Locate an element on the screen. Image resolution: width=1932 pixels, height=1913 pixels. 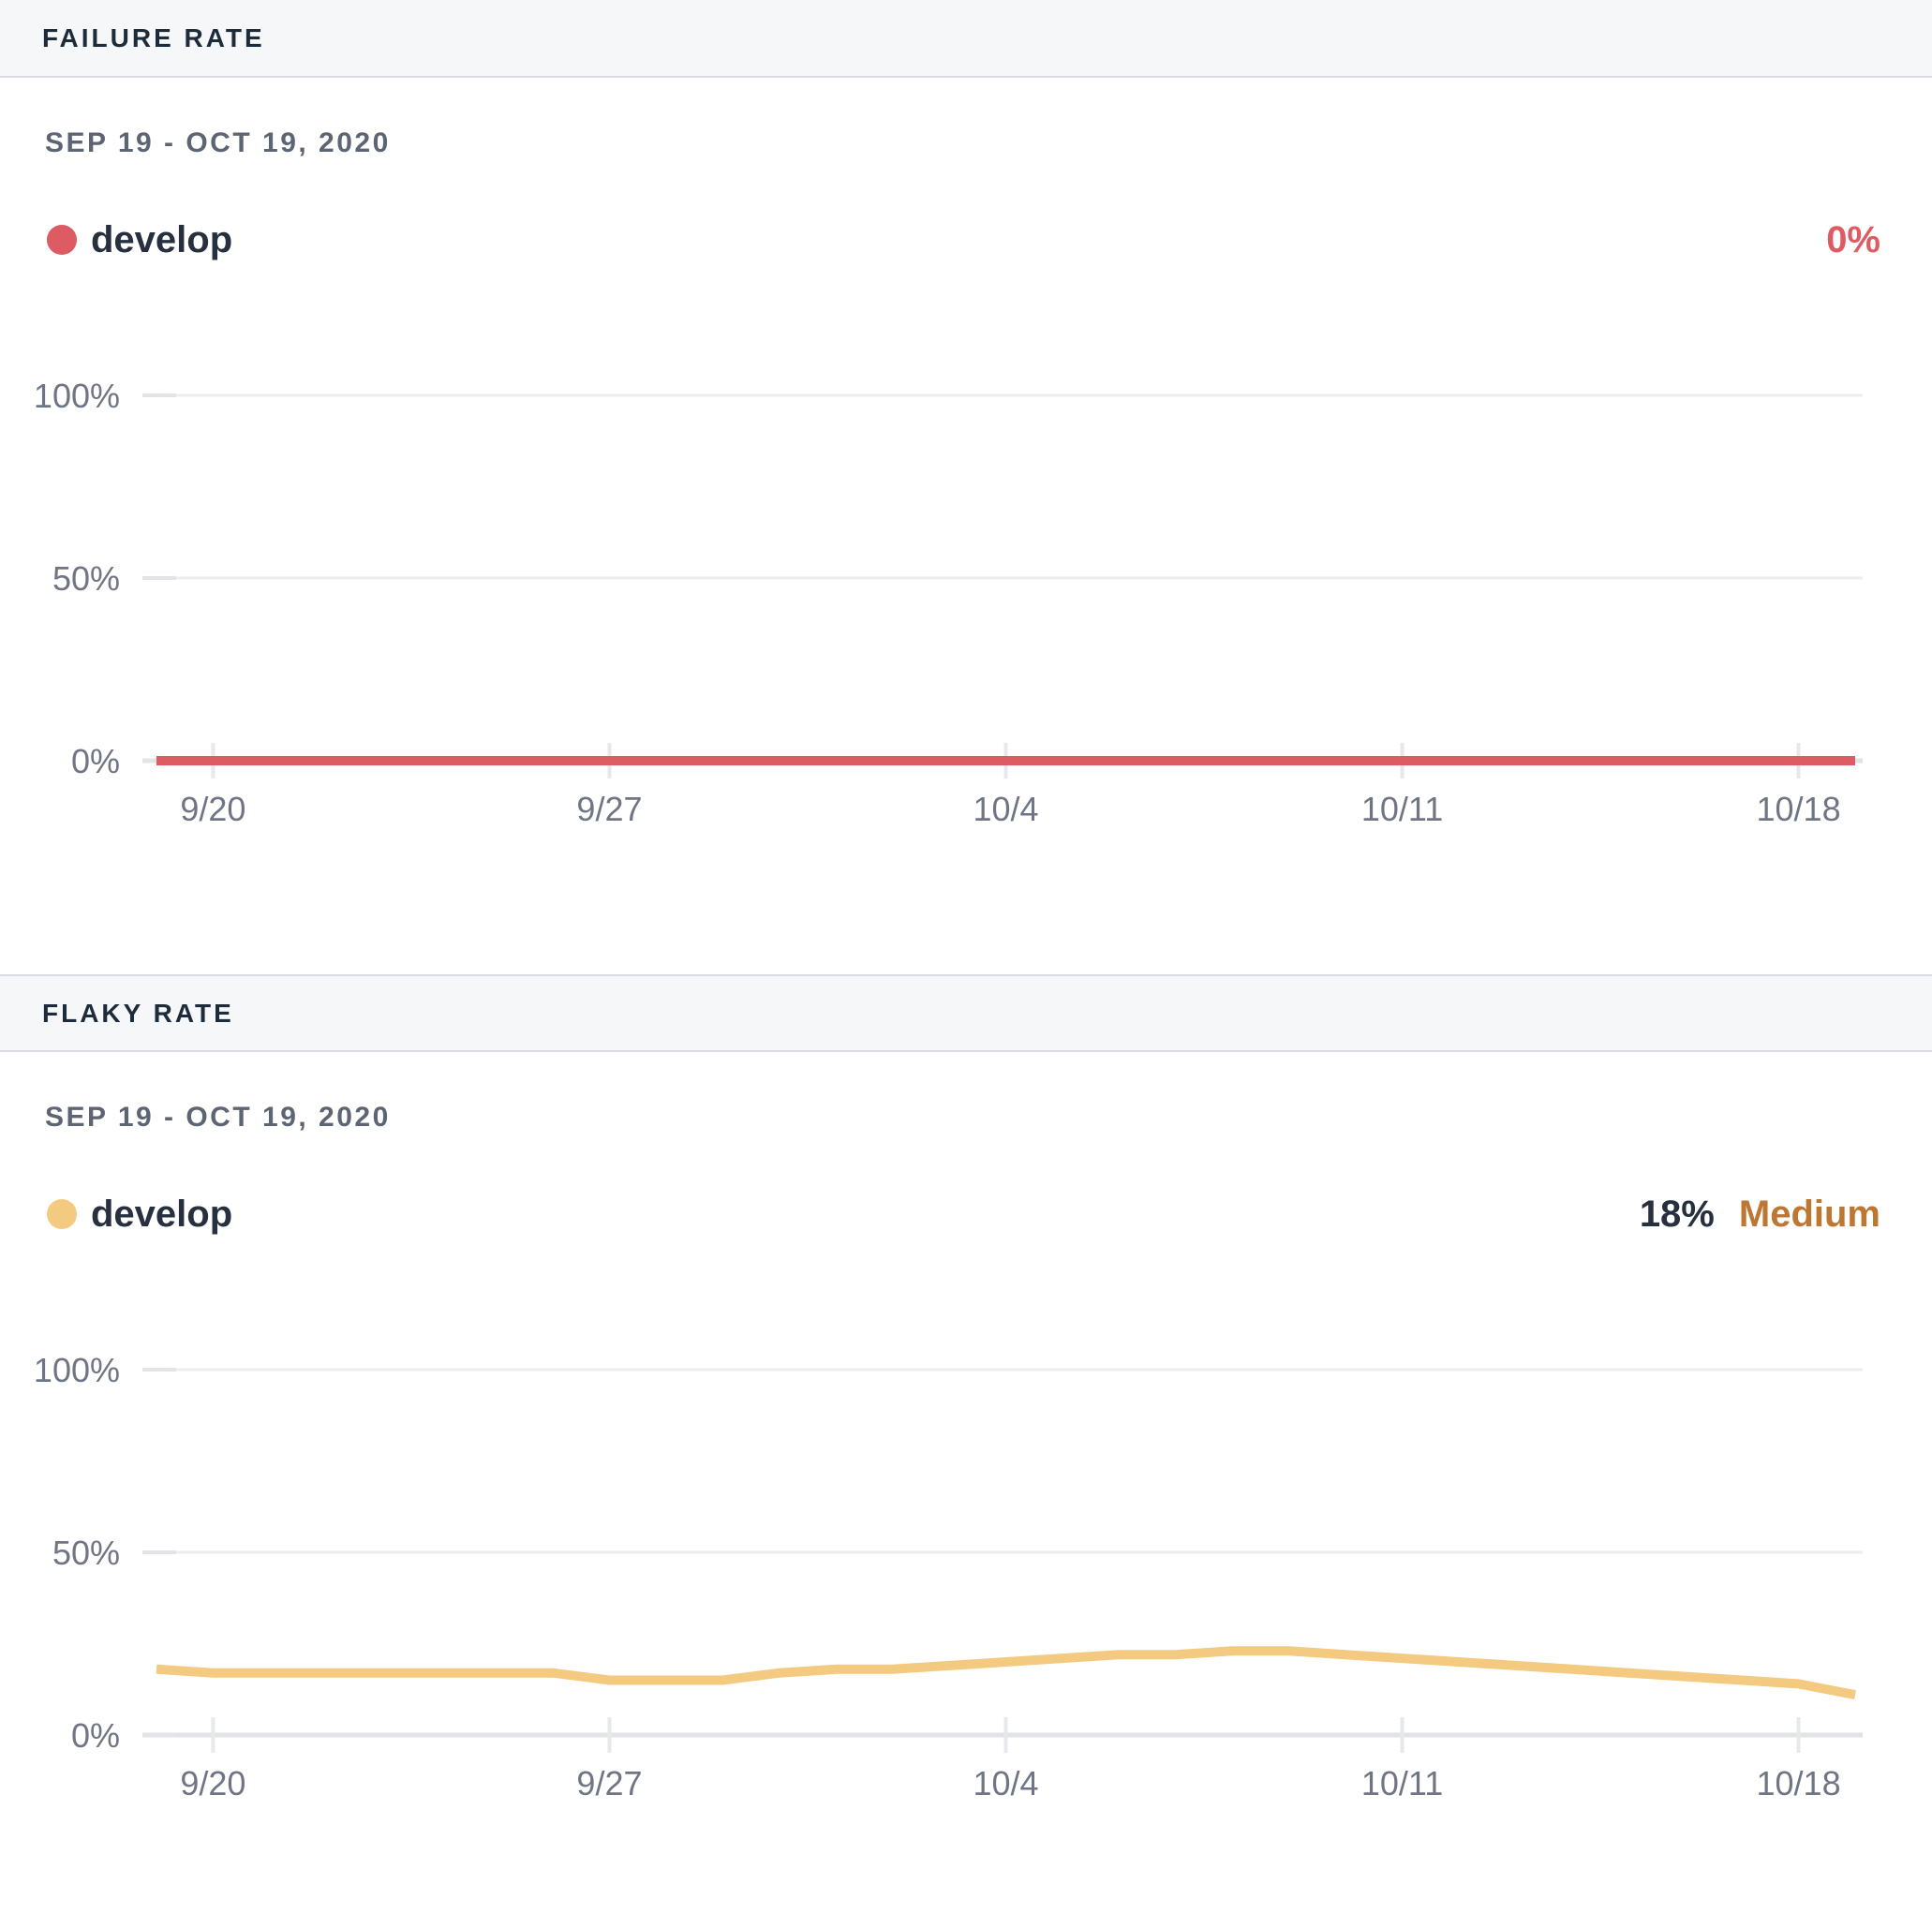
rate-value-group: 0% is located at coordinates (1853, 240).